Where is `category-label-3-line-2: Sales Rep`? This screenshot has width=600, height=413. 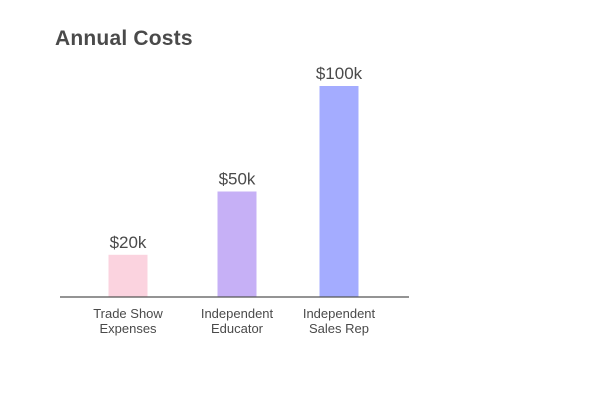 category-label-3-line-2: Sales Rep is located at coordinates (339, 328).